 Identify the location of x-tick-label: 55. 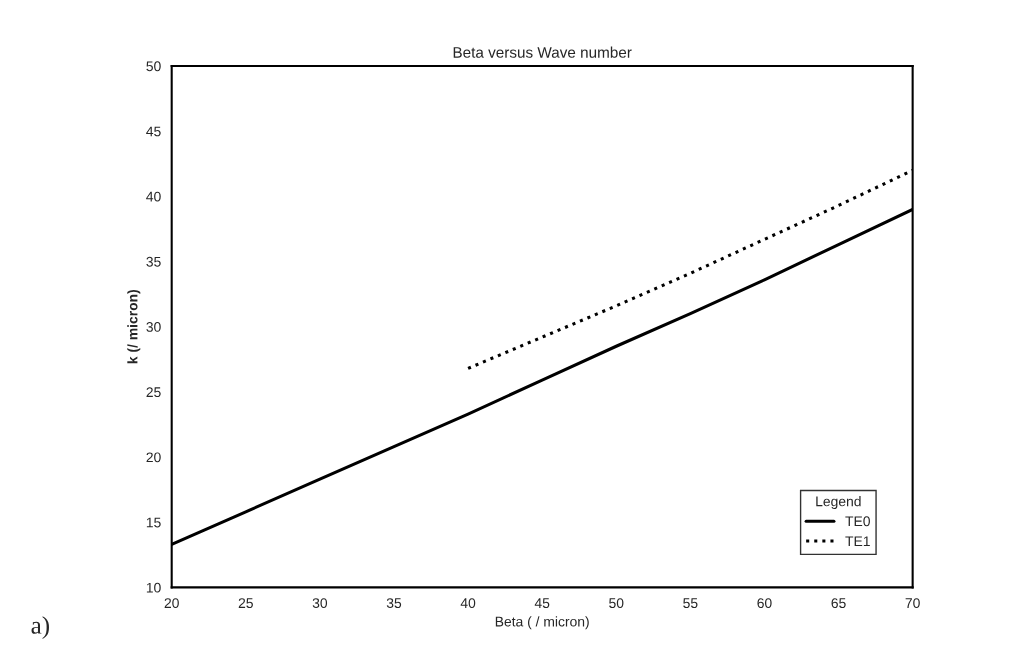
(690, 603).